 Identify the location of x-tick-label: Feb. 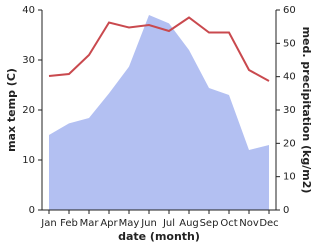
(69, 223).